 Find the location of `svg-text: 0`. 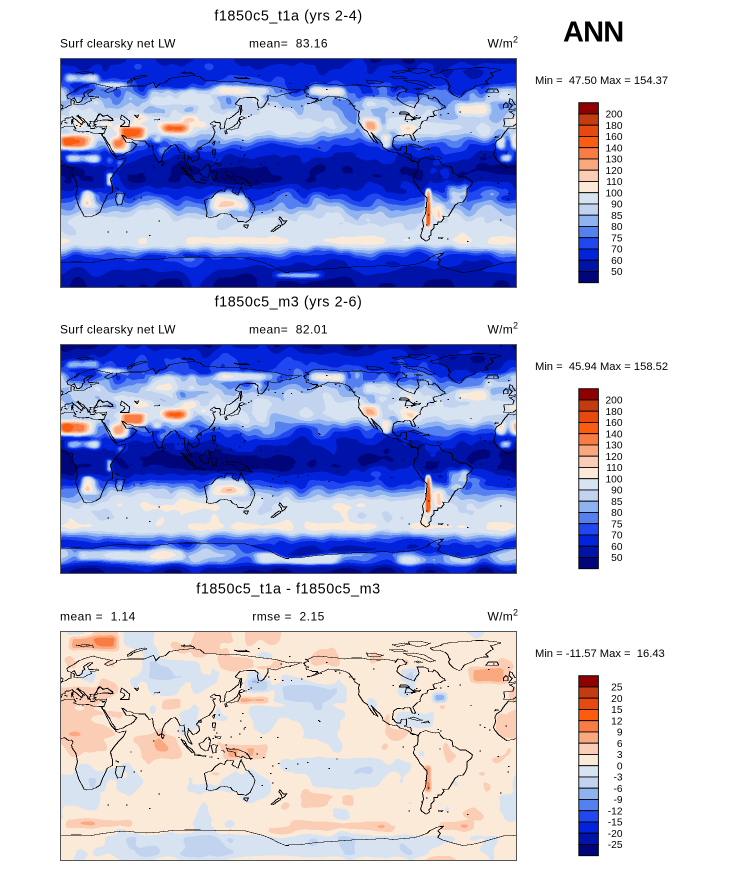

svg-text: 0 is located at coordinates (620, 766).